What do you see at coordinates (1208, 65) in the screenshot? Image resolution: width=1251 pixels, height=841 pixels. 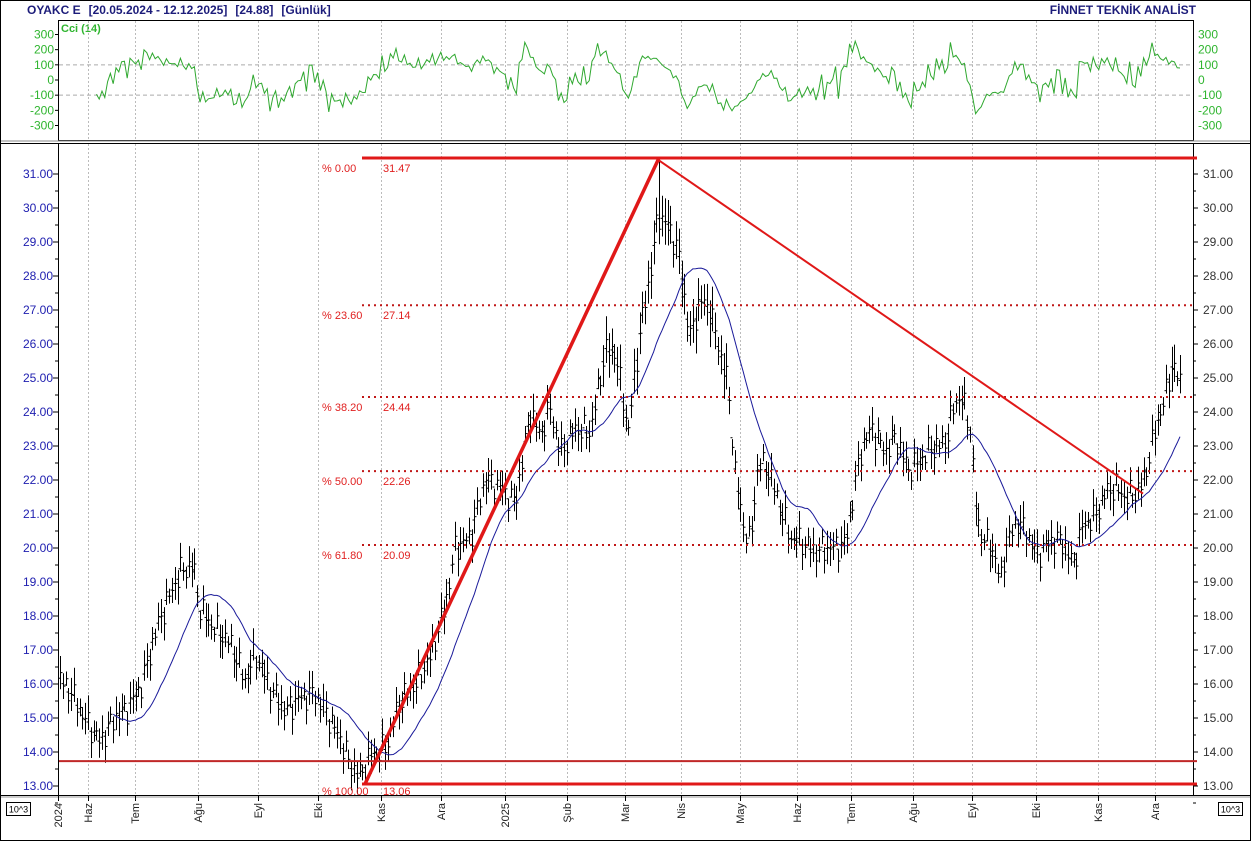 I see `cci-right-tick-label: 100` at bounding box center [1208, 65].